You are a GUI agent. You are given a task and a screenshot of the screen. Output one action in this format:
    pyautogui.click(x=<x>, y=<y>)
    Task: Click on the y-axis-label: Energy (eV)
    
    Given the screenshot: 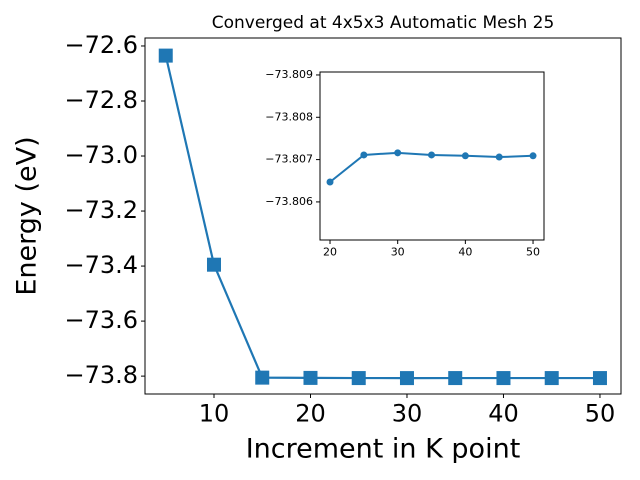 What is the action you would take?
    pyautogui.click(x=27, y=215)
    